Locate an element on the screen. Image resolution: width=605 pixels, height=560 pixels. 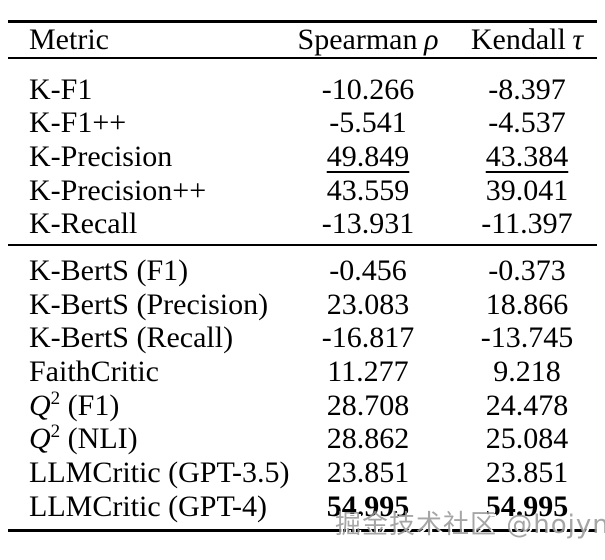
spearman-cell: 23.851 is located at coordinates (368, 473).